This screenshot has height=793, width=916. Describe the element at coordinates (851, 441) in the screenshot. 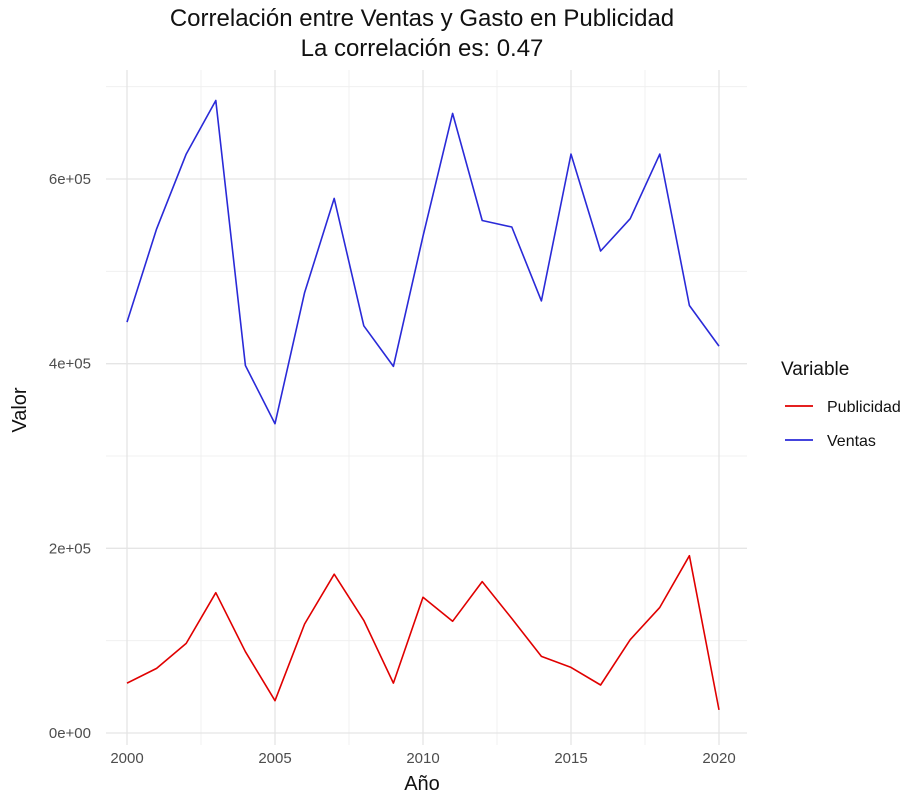

I see `legend-label: Ventas` at that location.